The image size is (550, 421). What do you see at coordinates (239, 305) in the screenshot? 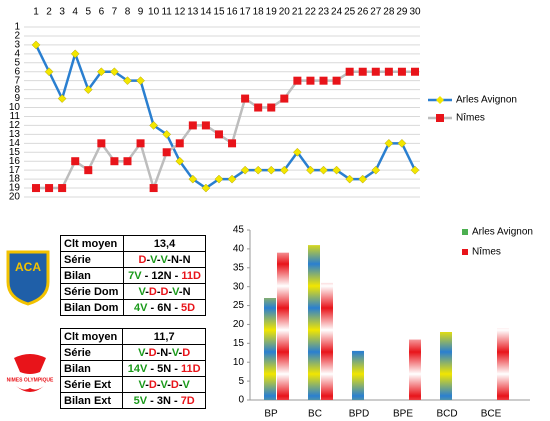
I see `y-tick-label: 25` at bounding box center [239, 305].